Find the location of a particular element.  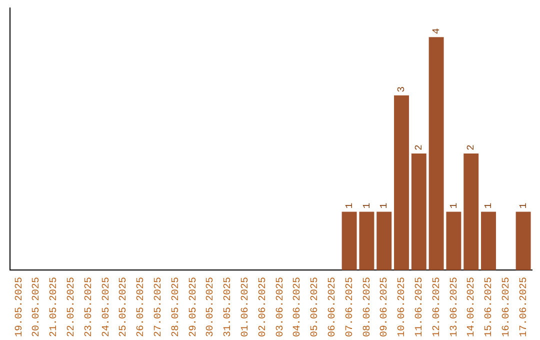

x-tick-label: 08.06.2025 is located at coordinates (368, 307).